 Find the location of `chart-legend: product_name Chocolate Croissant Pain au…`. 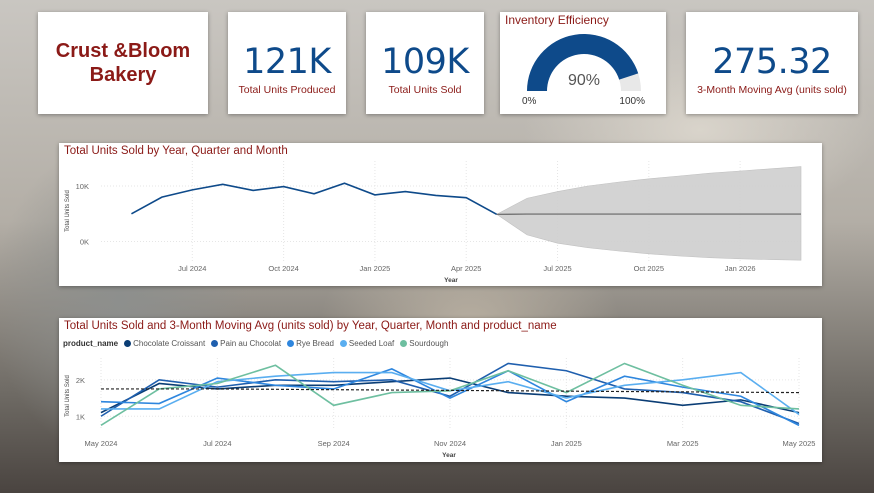

chart-legend: product_name Chocolate Croissant Pain au… is located at coordinates (255, 343).